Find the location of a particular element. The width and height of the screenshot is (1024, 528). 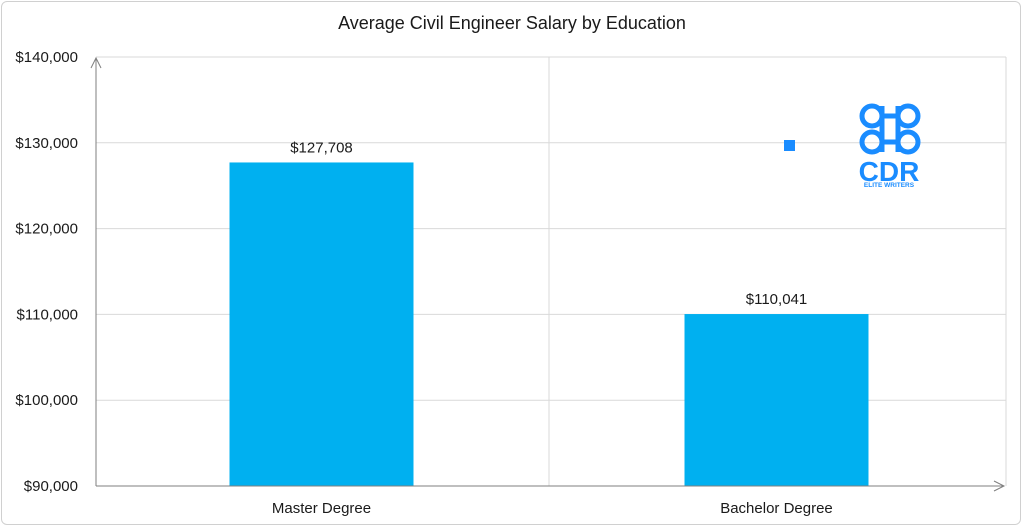

logo-square-marker is located at coordinates (789, 145).